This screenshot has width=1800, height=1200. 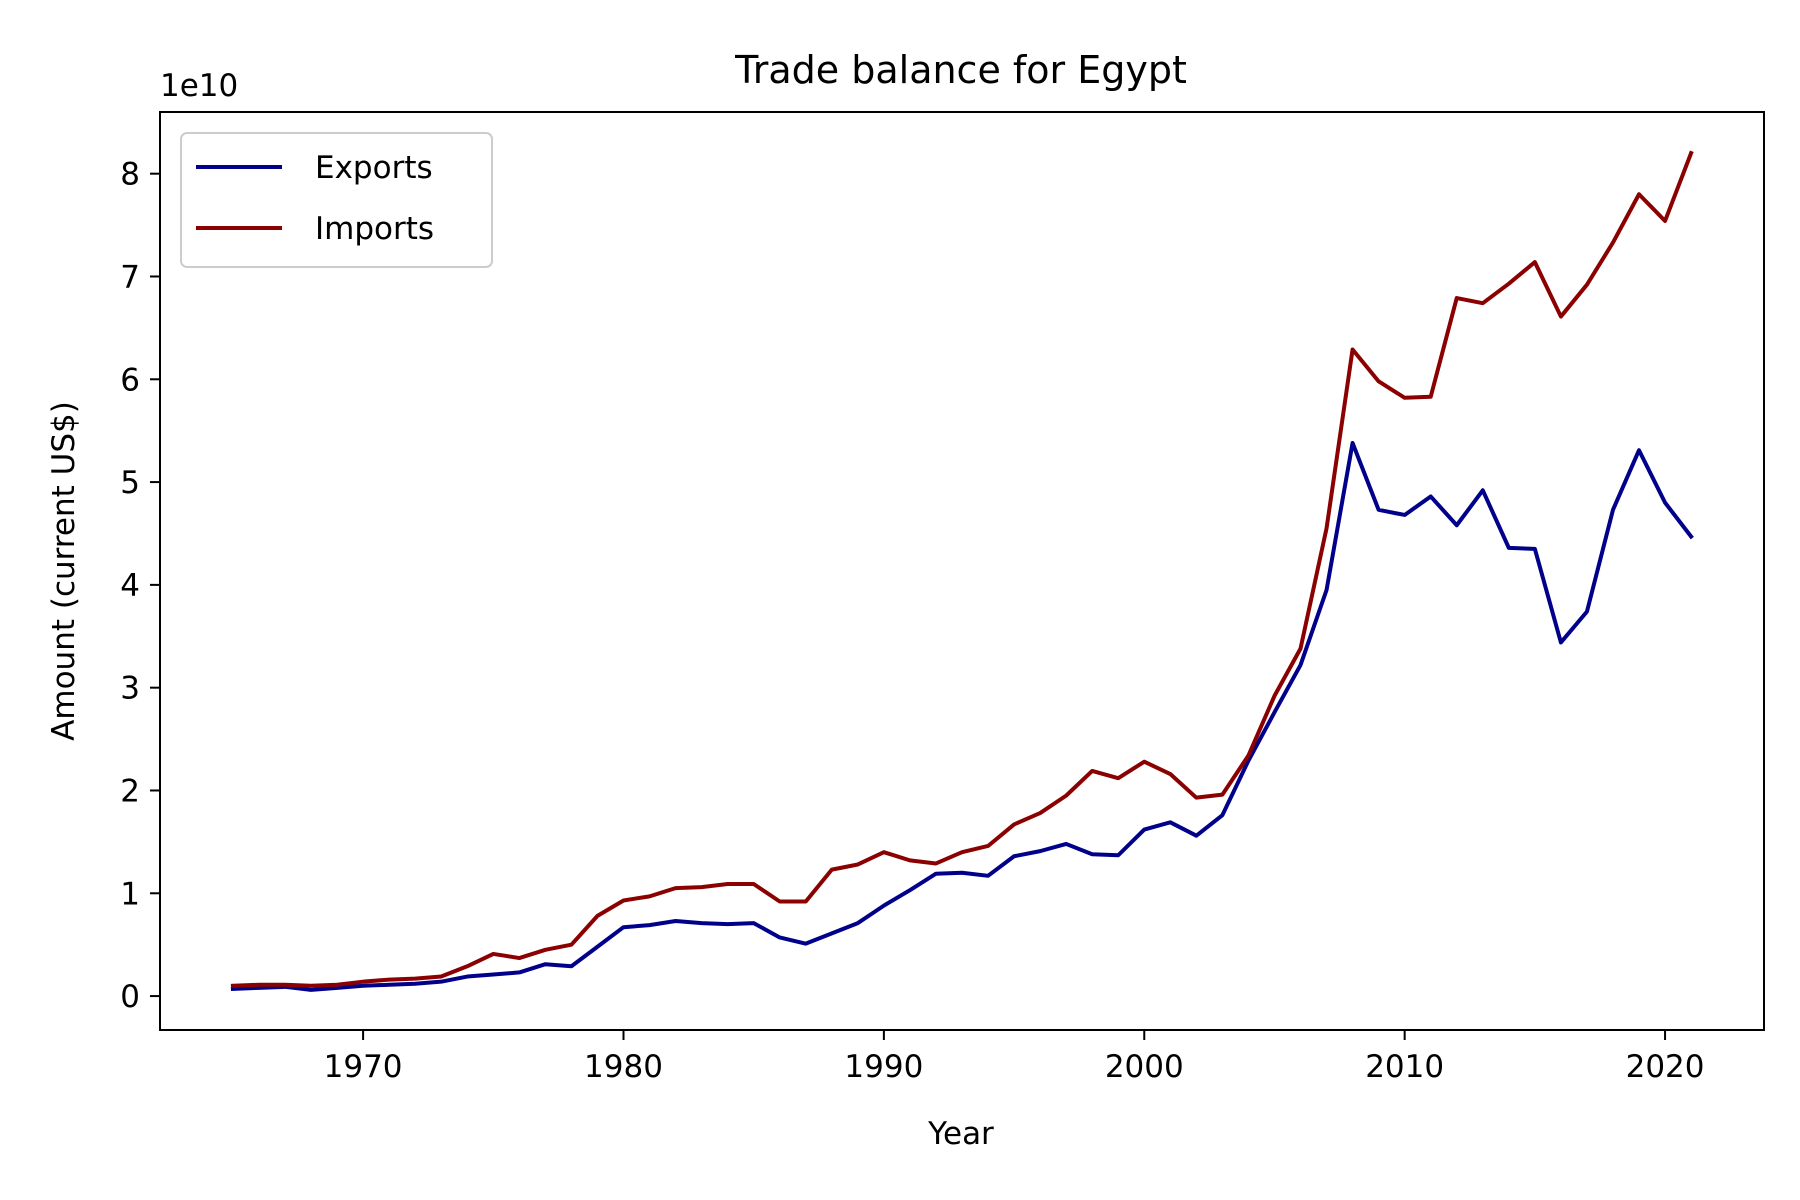 What do you see at coordinates (199, 86) in the screenshot?
I see `y-axis-offset-label: 1e10` at bounding box center [199, 86].